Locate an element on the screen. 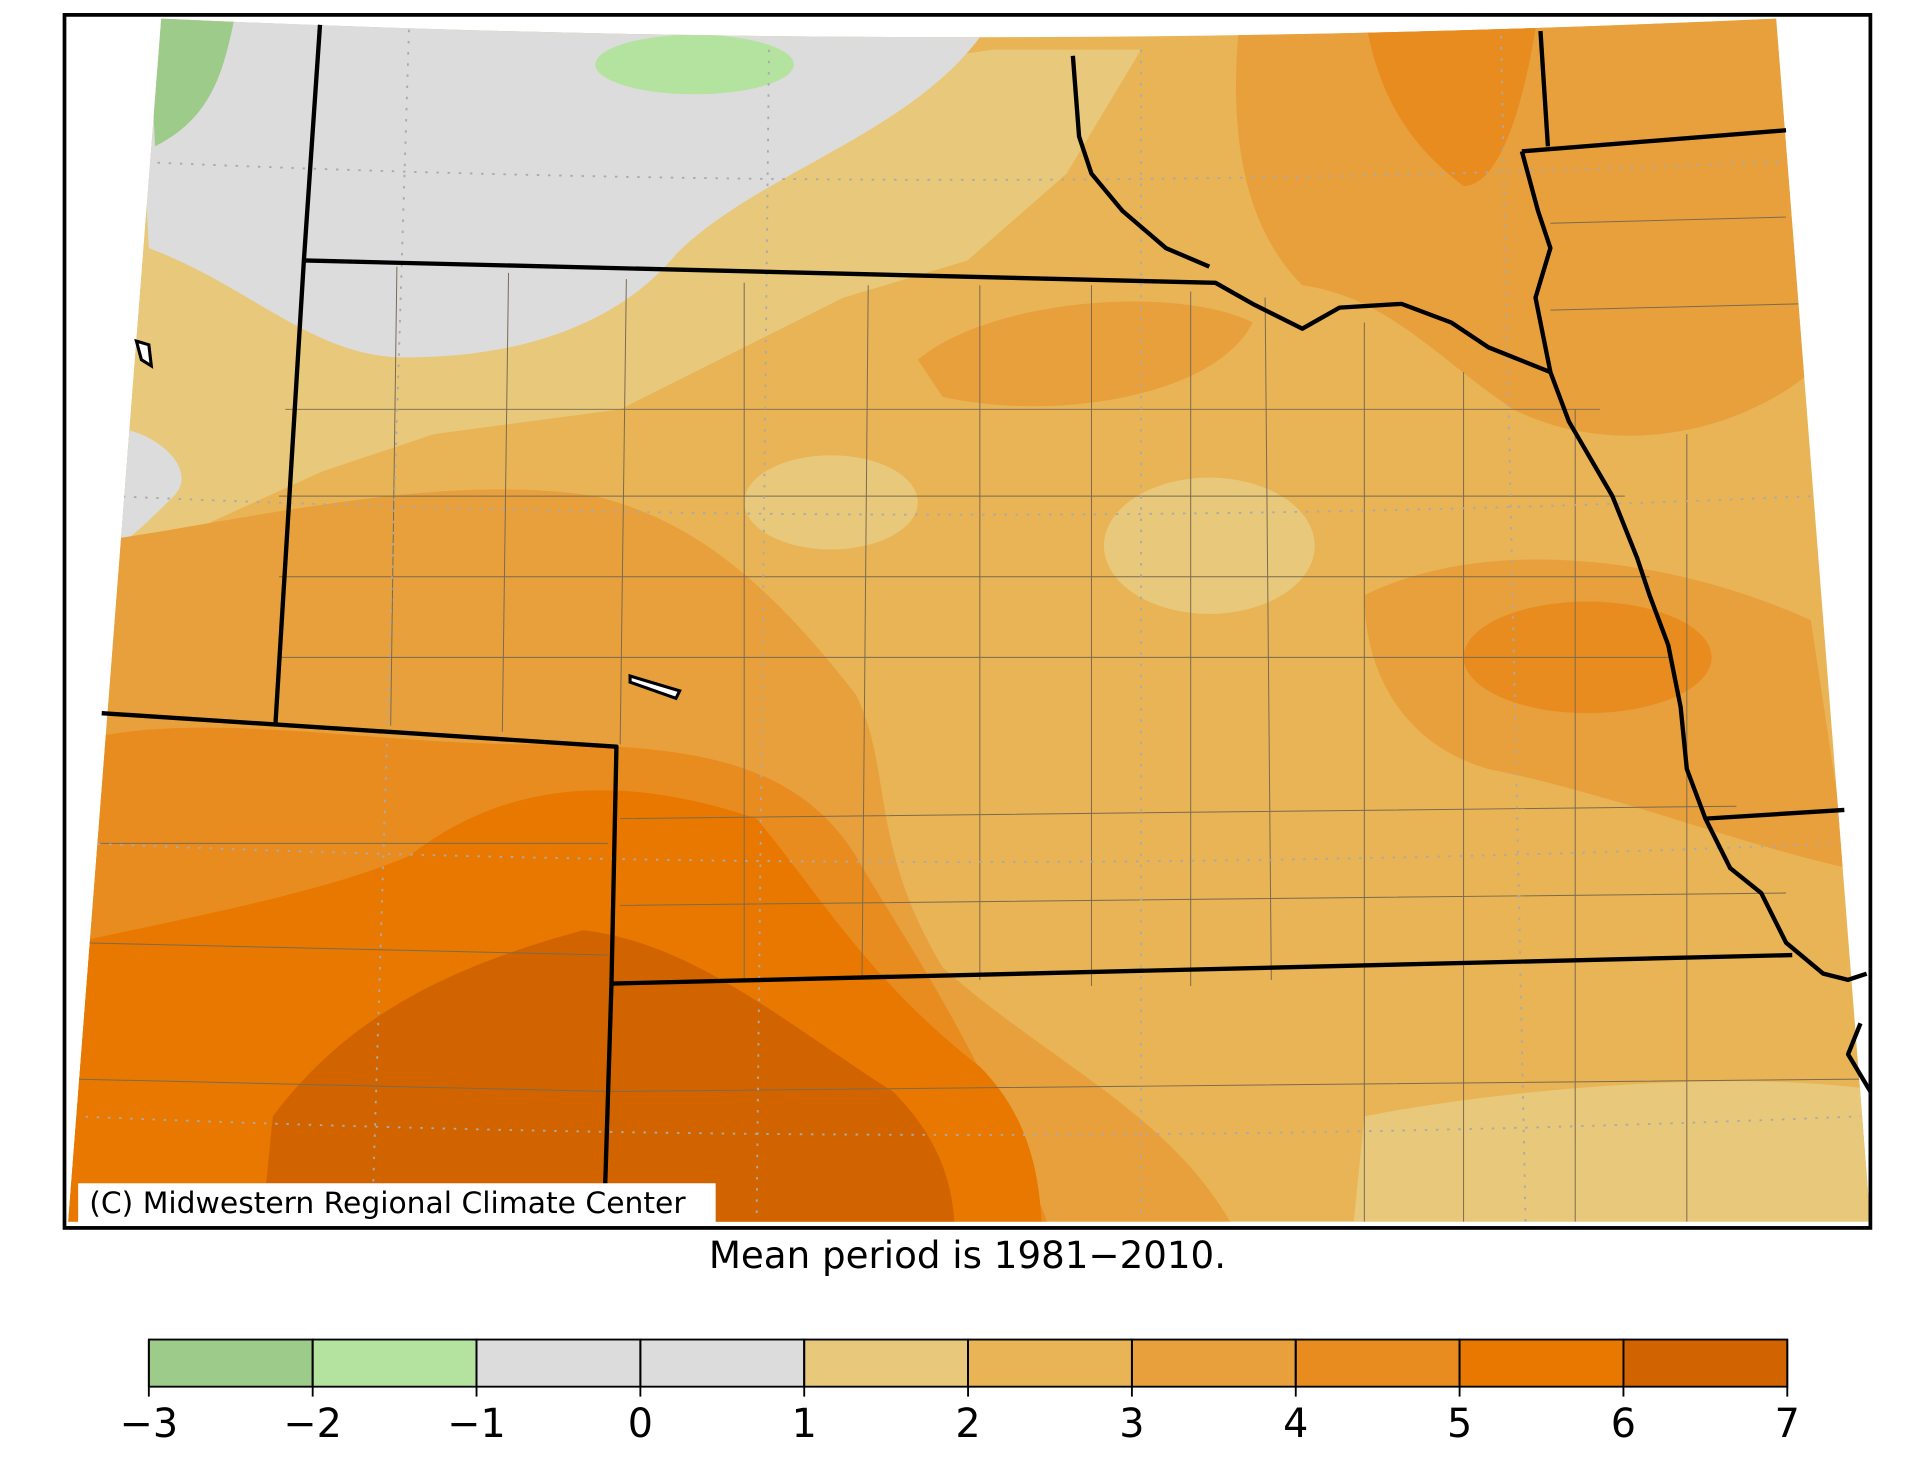 Image resolution: width=1920 pixels, height=1475 pixels. colorbar-tick-label: −2 is located at coordinates (312, 1424).